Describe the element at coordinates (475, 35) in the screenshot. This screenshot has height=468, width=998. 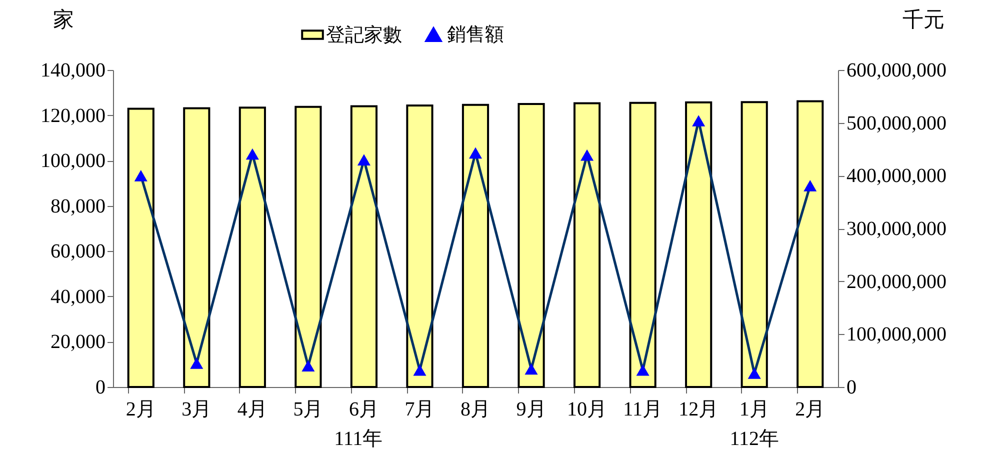
I see `legend-label: 銷售額` at that location.